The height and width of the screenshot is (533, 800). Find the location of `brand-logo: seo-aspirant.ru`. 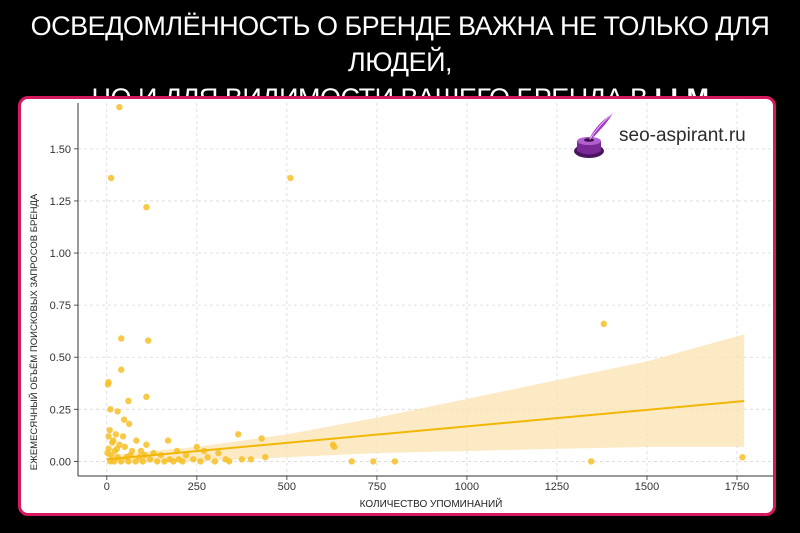

brand-logo: seo-aspirant.ru is located at coordinates (669, 136).